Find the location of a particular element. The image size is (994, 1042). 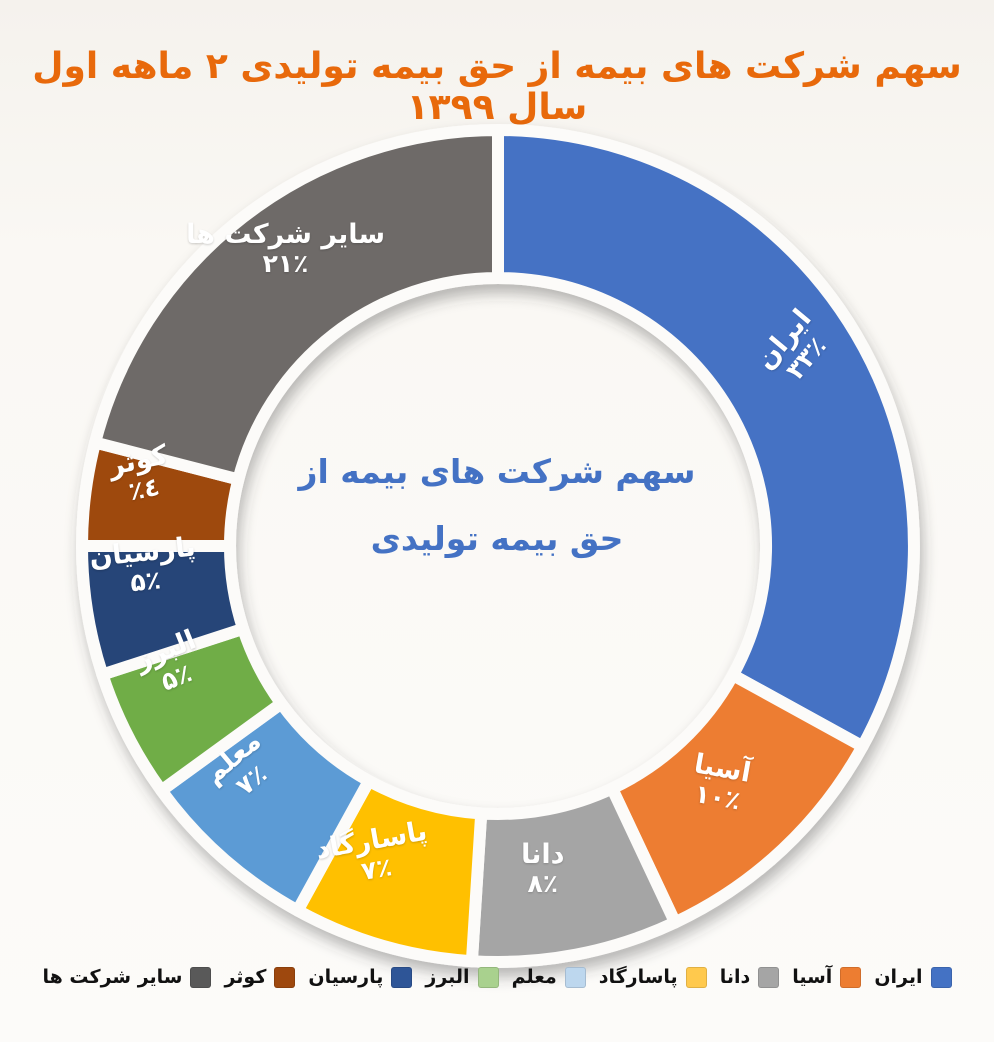

legend-swatch-others is located at coordinates (201, 977).